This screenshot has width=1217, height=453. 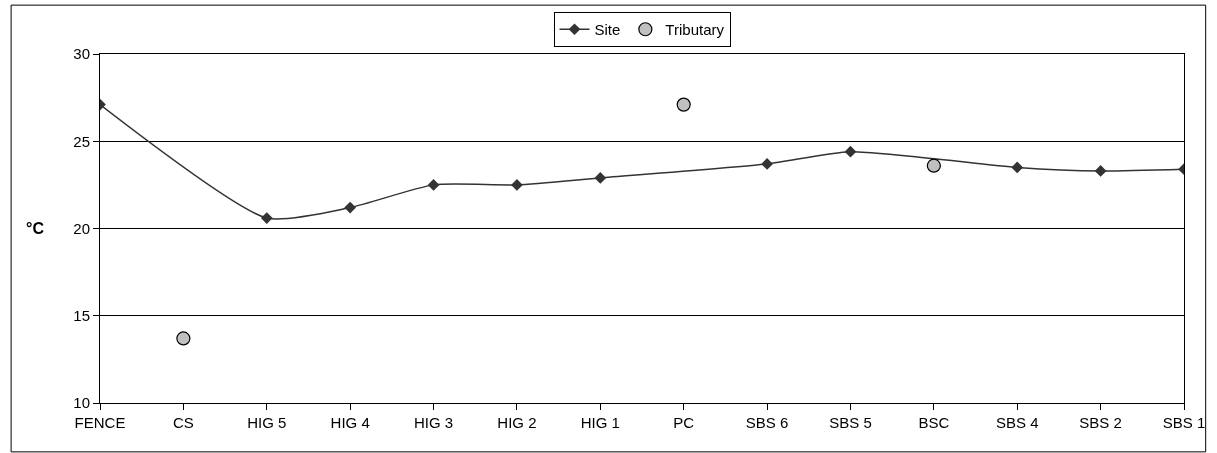 What do you see at coordinates (433, 422) in the screenshot?
I see `x-tick-label: HIG 3` at bounding box center [433, 422].